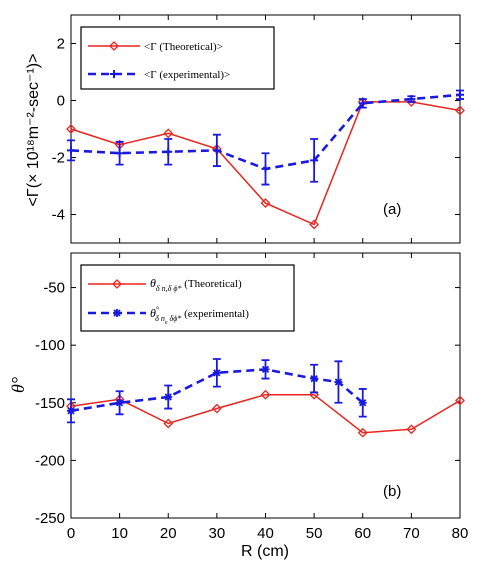 The image size is (481, 573). What do you see at coordinates (217, 533) in the screenshot?
I see `x-tick-label: 30` at bounding box center [217, 533].